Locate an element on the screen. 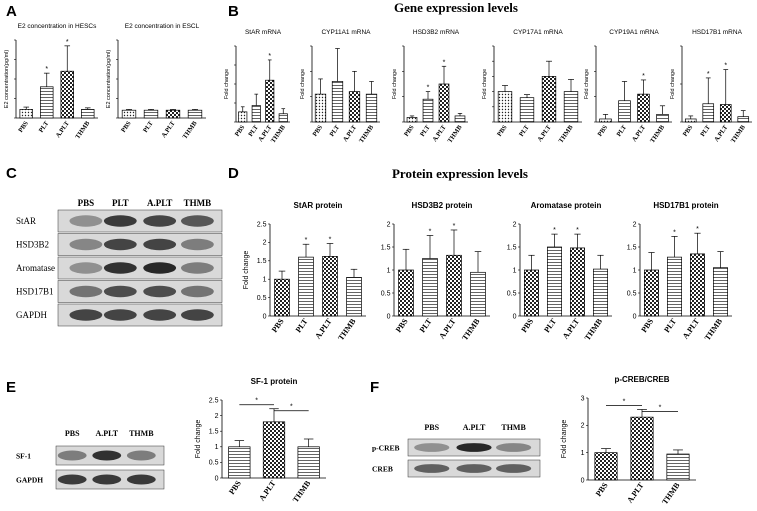  panel-letter-b: B is located at coordinates (233, 11).